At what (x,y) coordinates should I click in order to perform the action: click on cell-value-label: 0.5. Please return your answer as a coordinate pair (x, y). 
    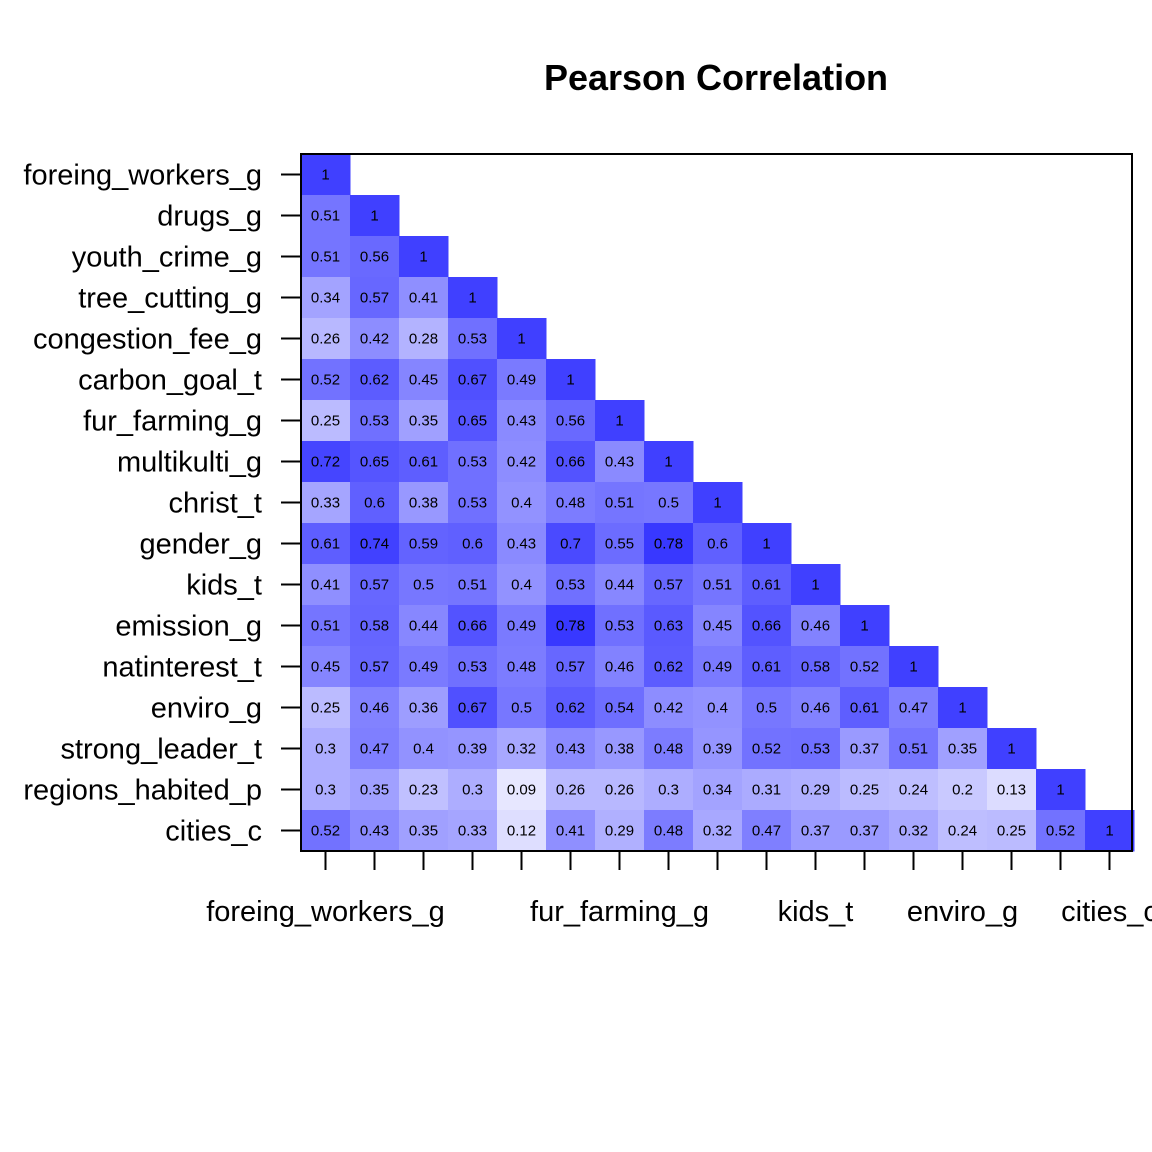
    Looking at the image, I should click on (668, 503).